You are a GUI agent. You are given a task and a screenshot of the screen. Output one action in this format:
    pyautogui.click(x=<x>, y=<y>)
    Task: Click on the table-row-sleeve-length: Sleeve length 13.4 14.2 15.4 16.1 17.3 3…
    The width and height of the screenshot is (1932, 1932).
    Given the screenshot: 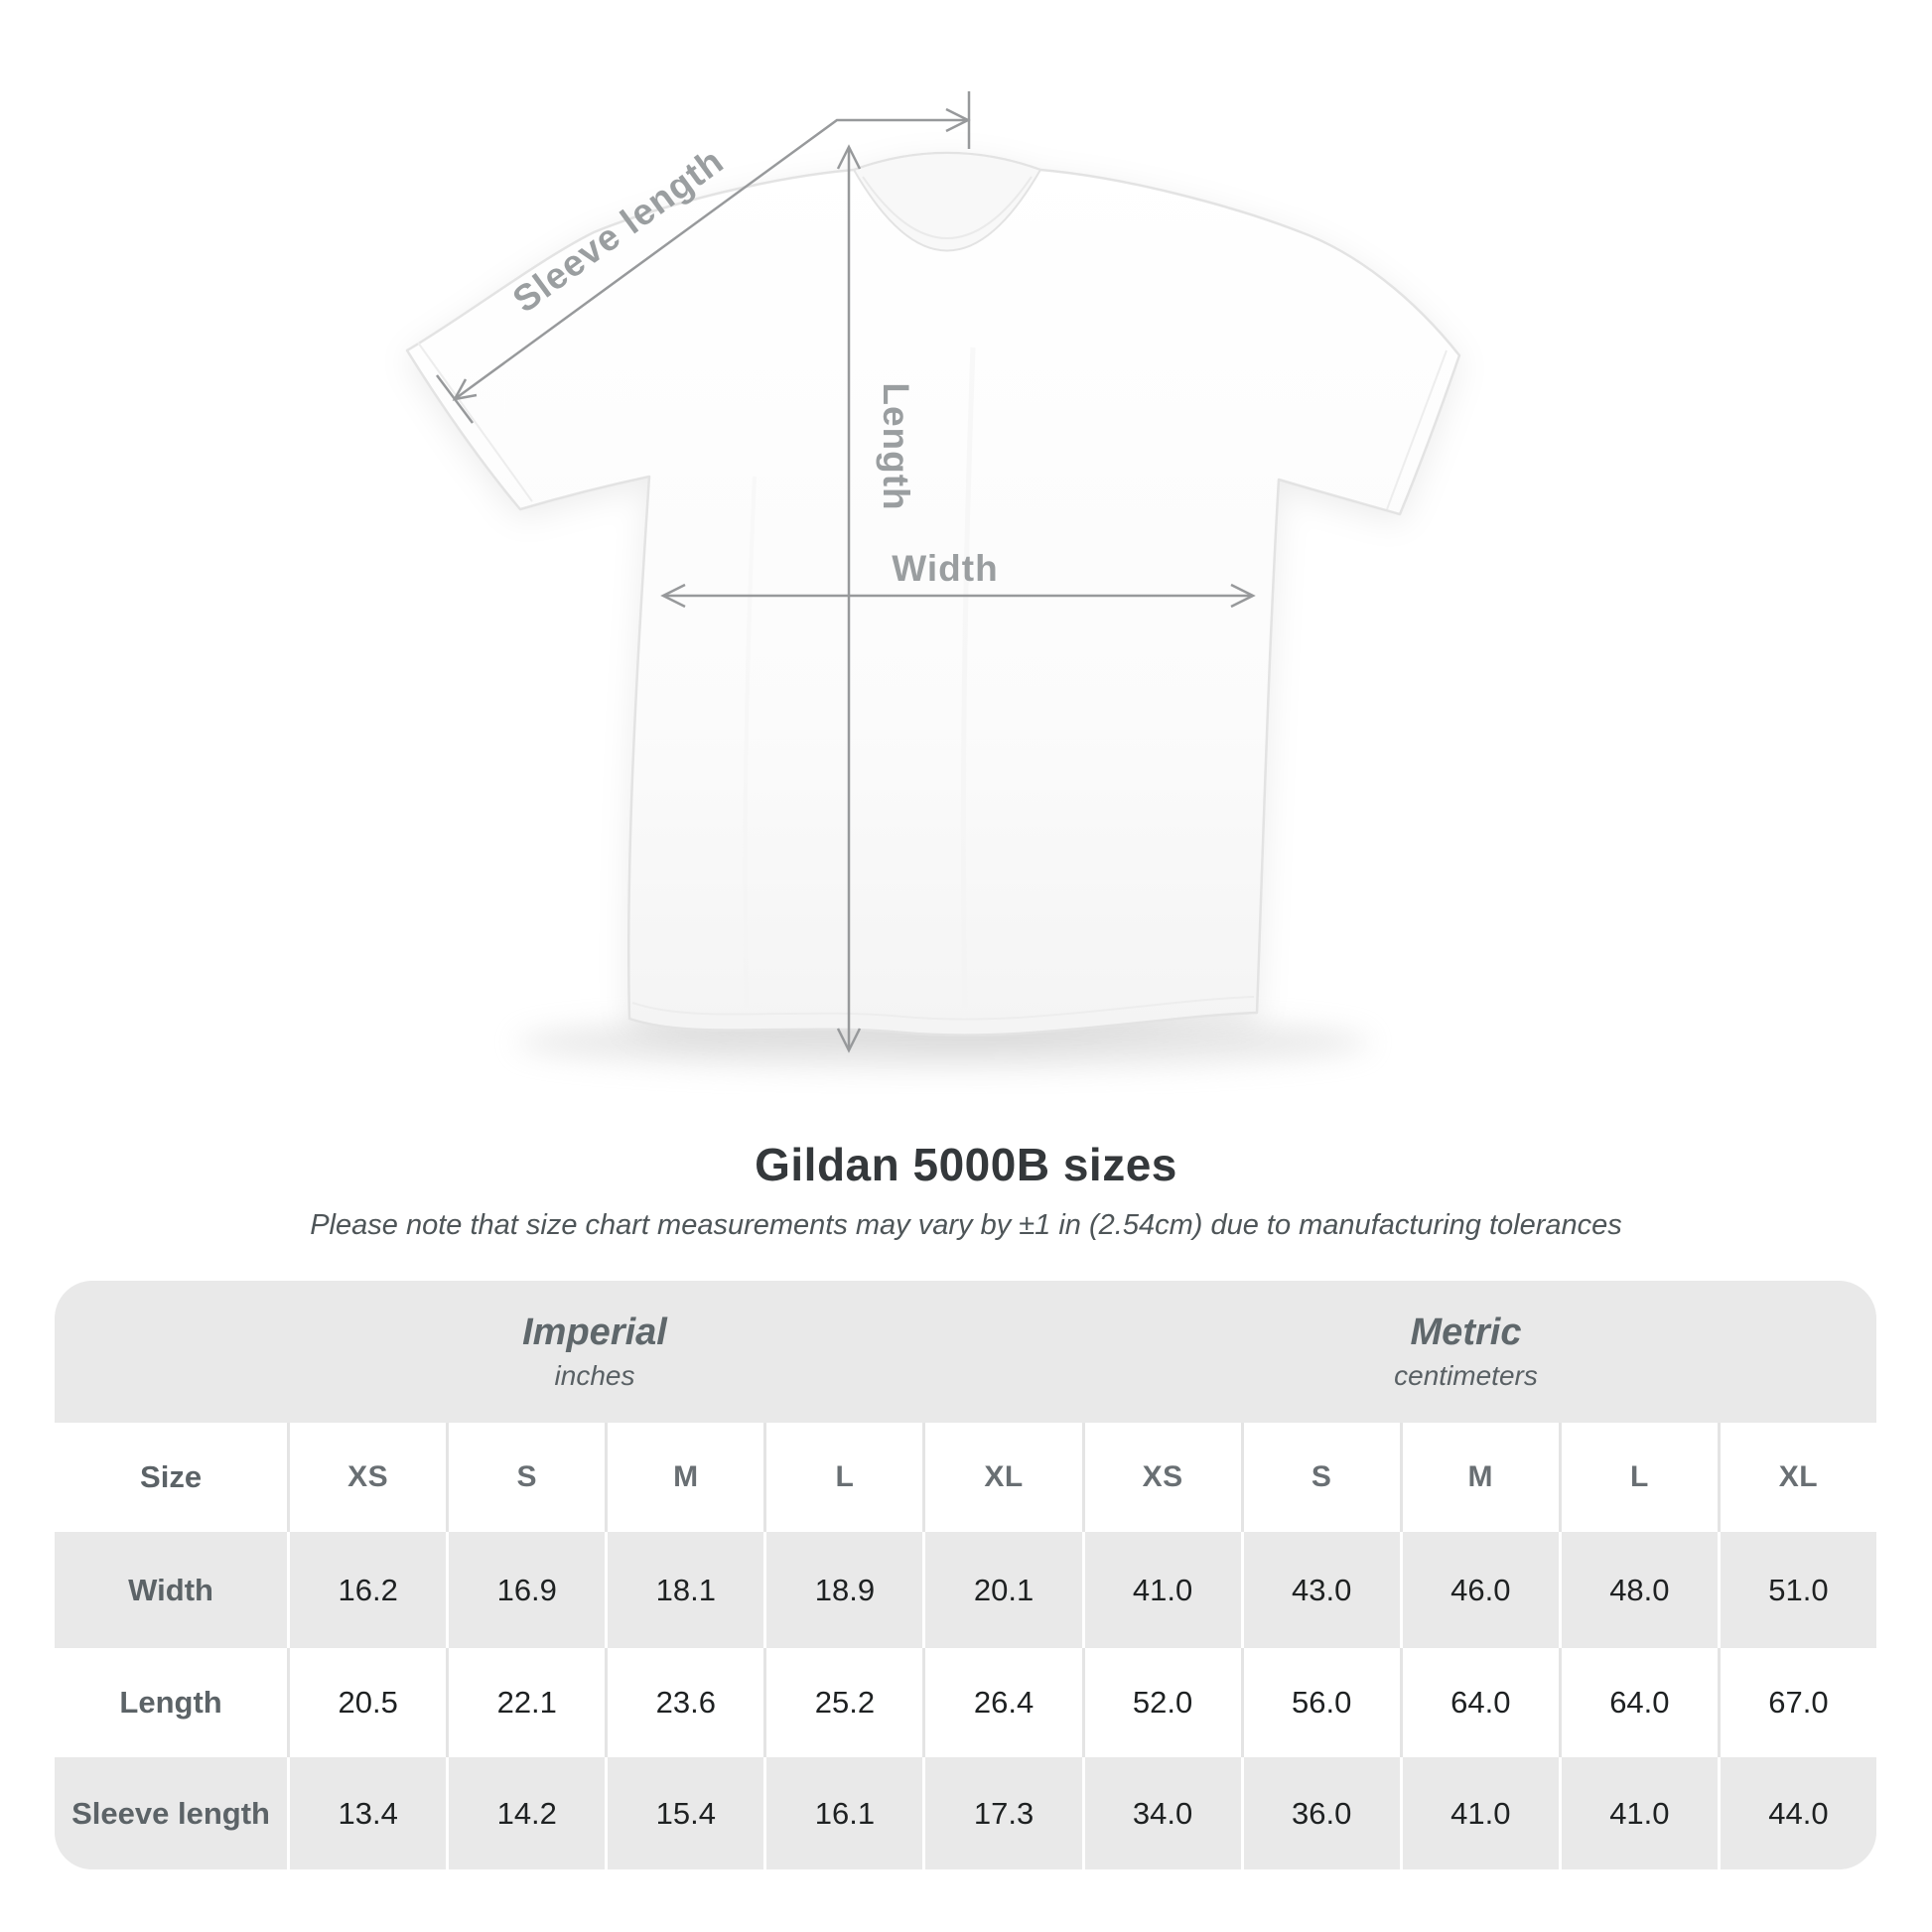 What is the action you would take?
    pyautogui.click(x=966, y=1813)
    